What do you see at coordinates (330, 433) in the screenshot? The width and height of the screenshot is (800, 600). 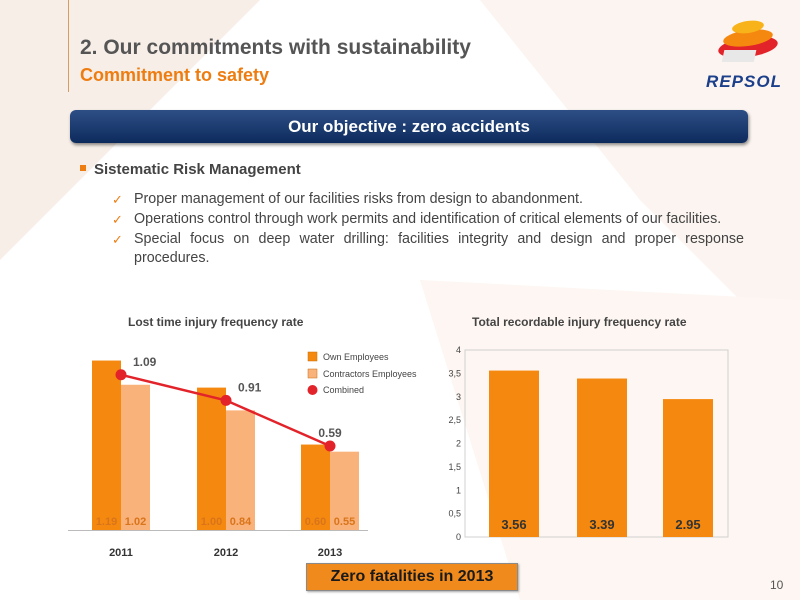 I see `data-label-combined: 0.59` at bounding box center [330, 433].